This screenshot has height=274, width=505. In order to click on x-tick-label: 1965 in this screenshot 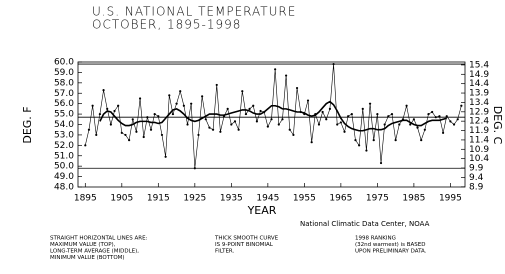, I will do `click(340, 199)`.